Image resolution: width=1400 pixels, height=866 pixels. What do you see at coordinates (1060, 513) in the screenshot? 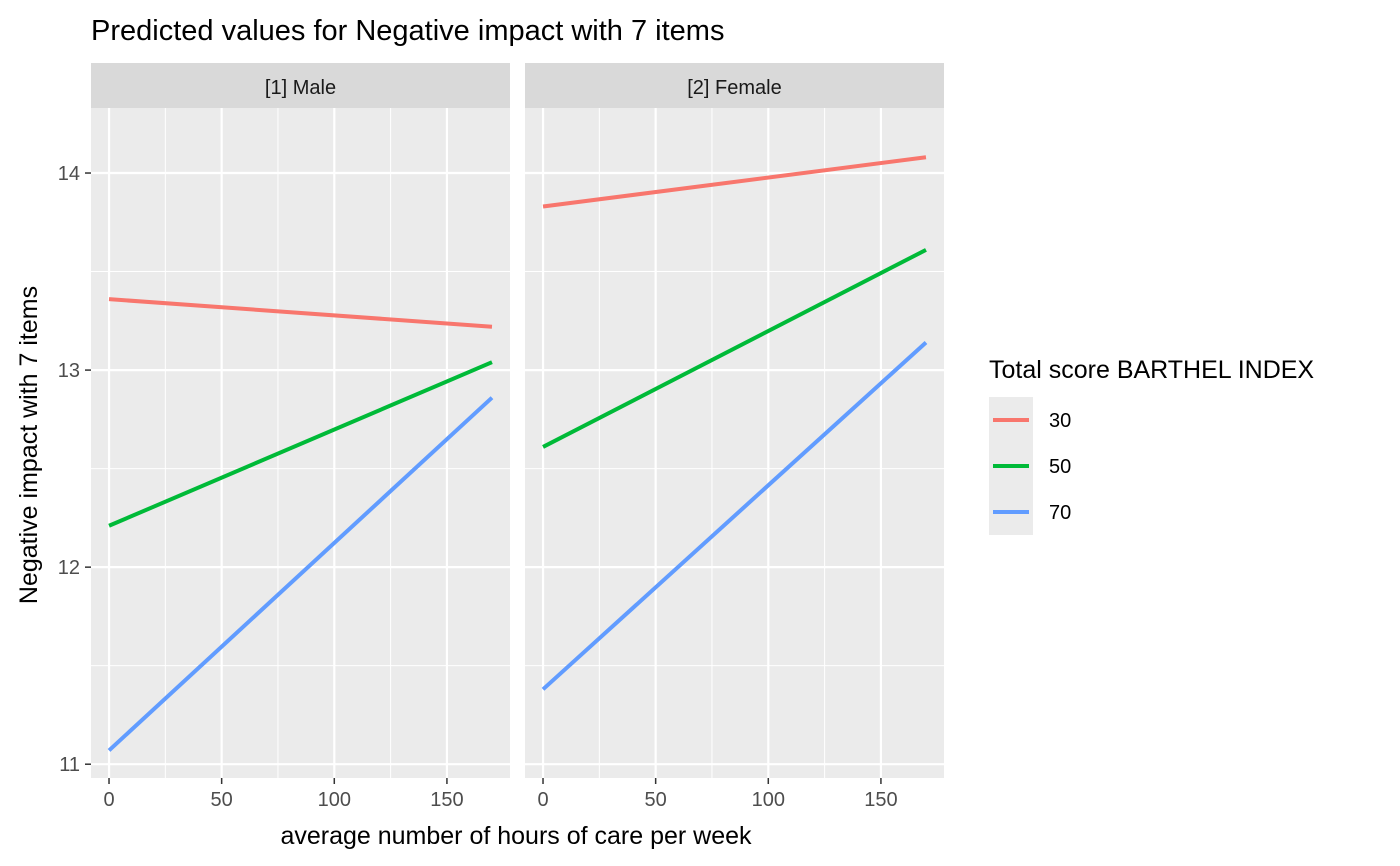
I see `legend-label-70: 70` at bounding box center [1060, 513].